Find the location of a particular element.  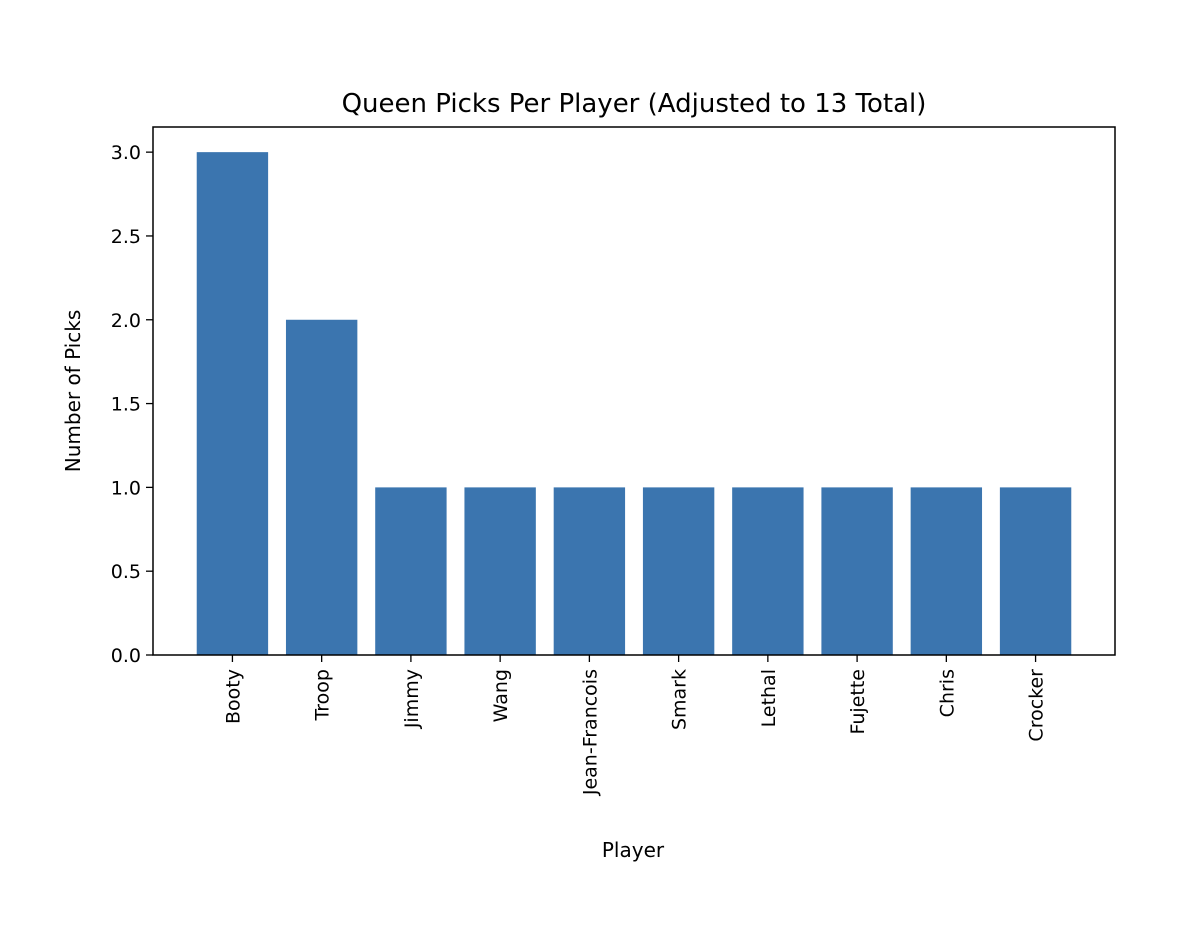

x-tick-label: Lethal is located at coordinates (769, 698).